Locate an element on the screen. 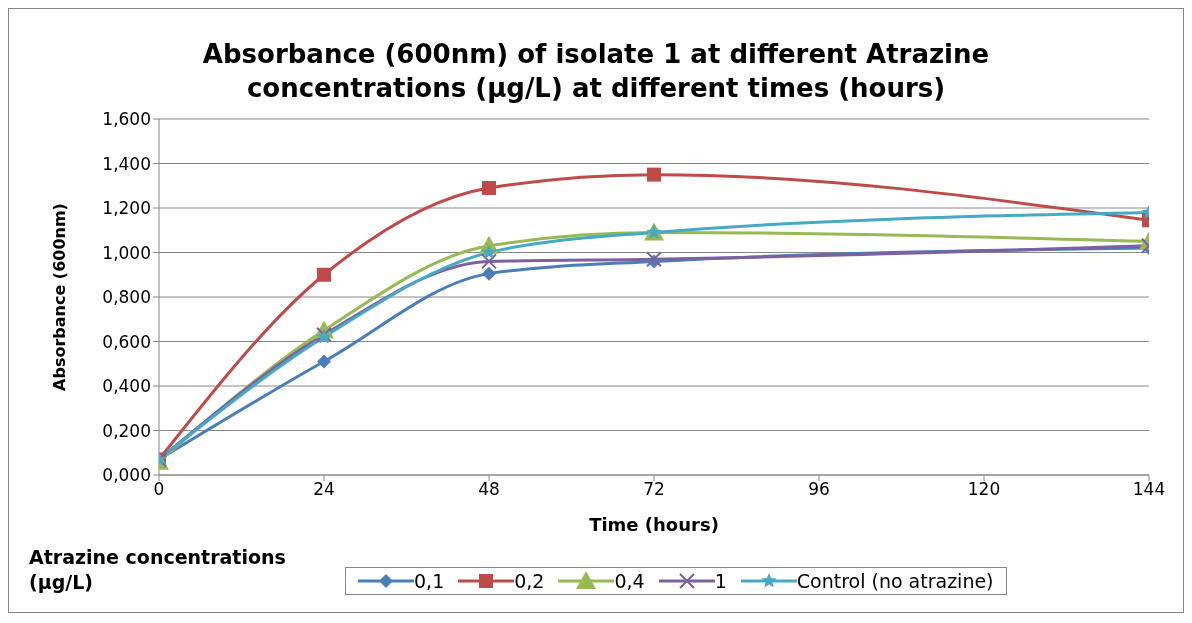 This screenshot has height=623, width=1192. y-tick-label: 1,000 is located at coordinates (126, 252).